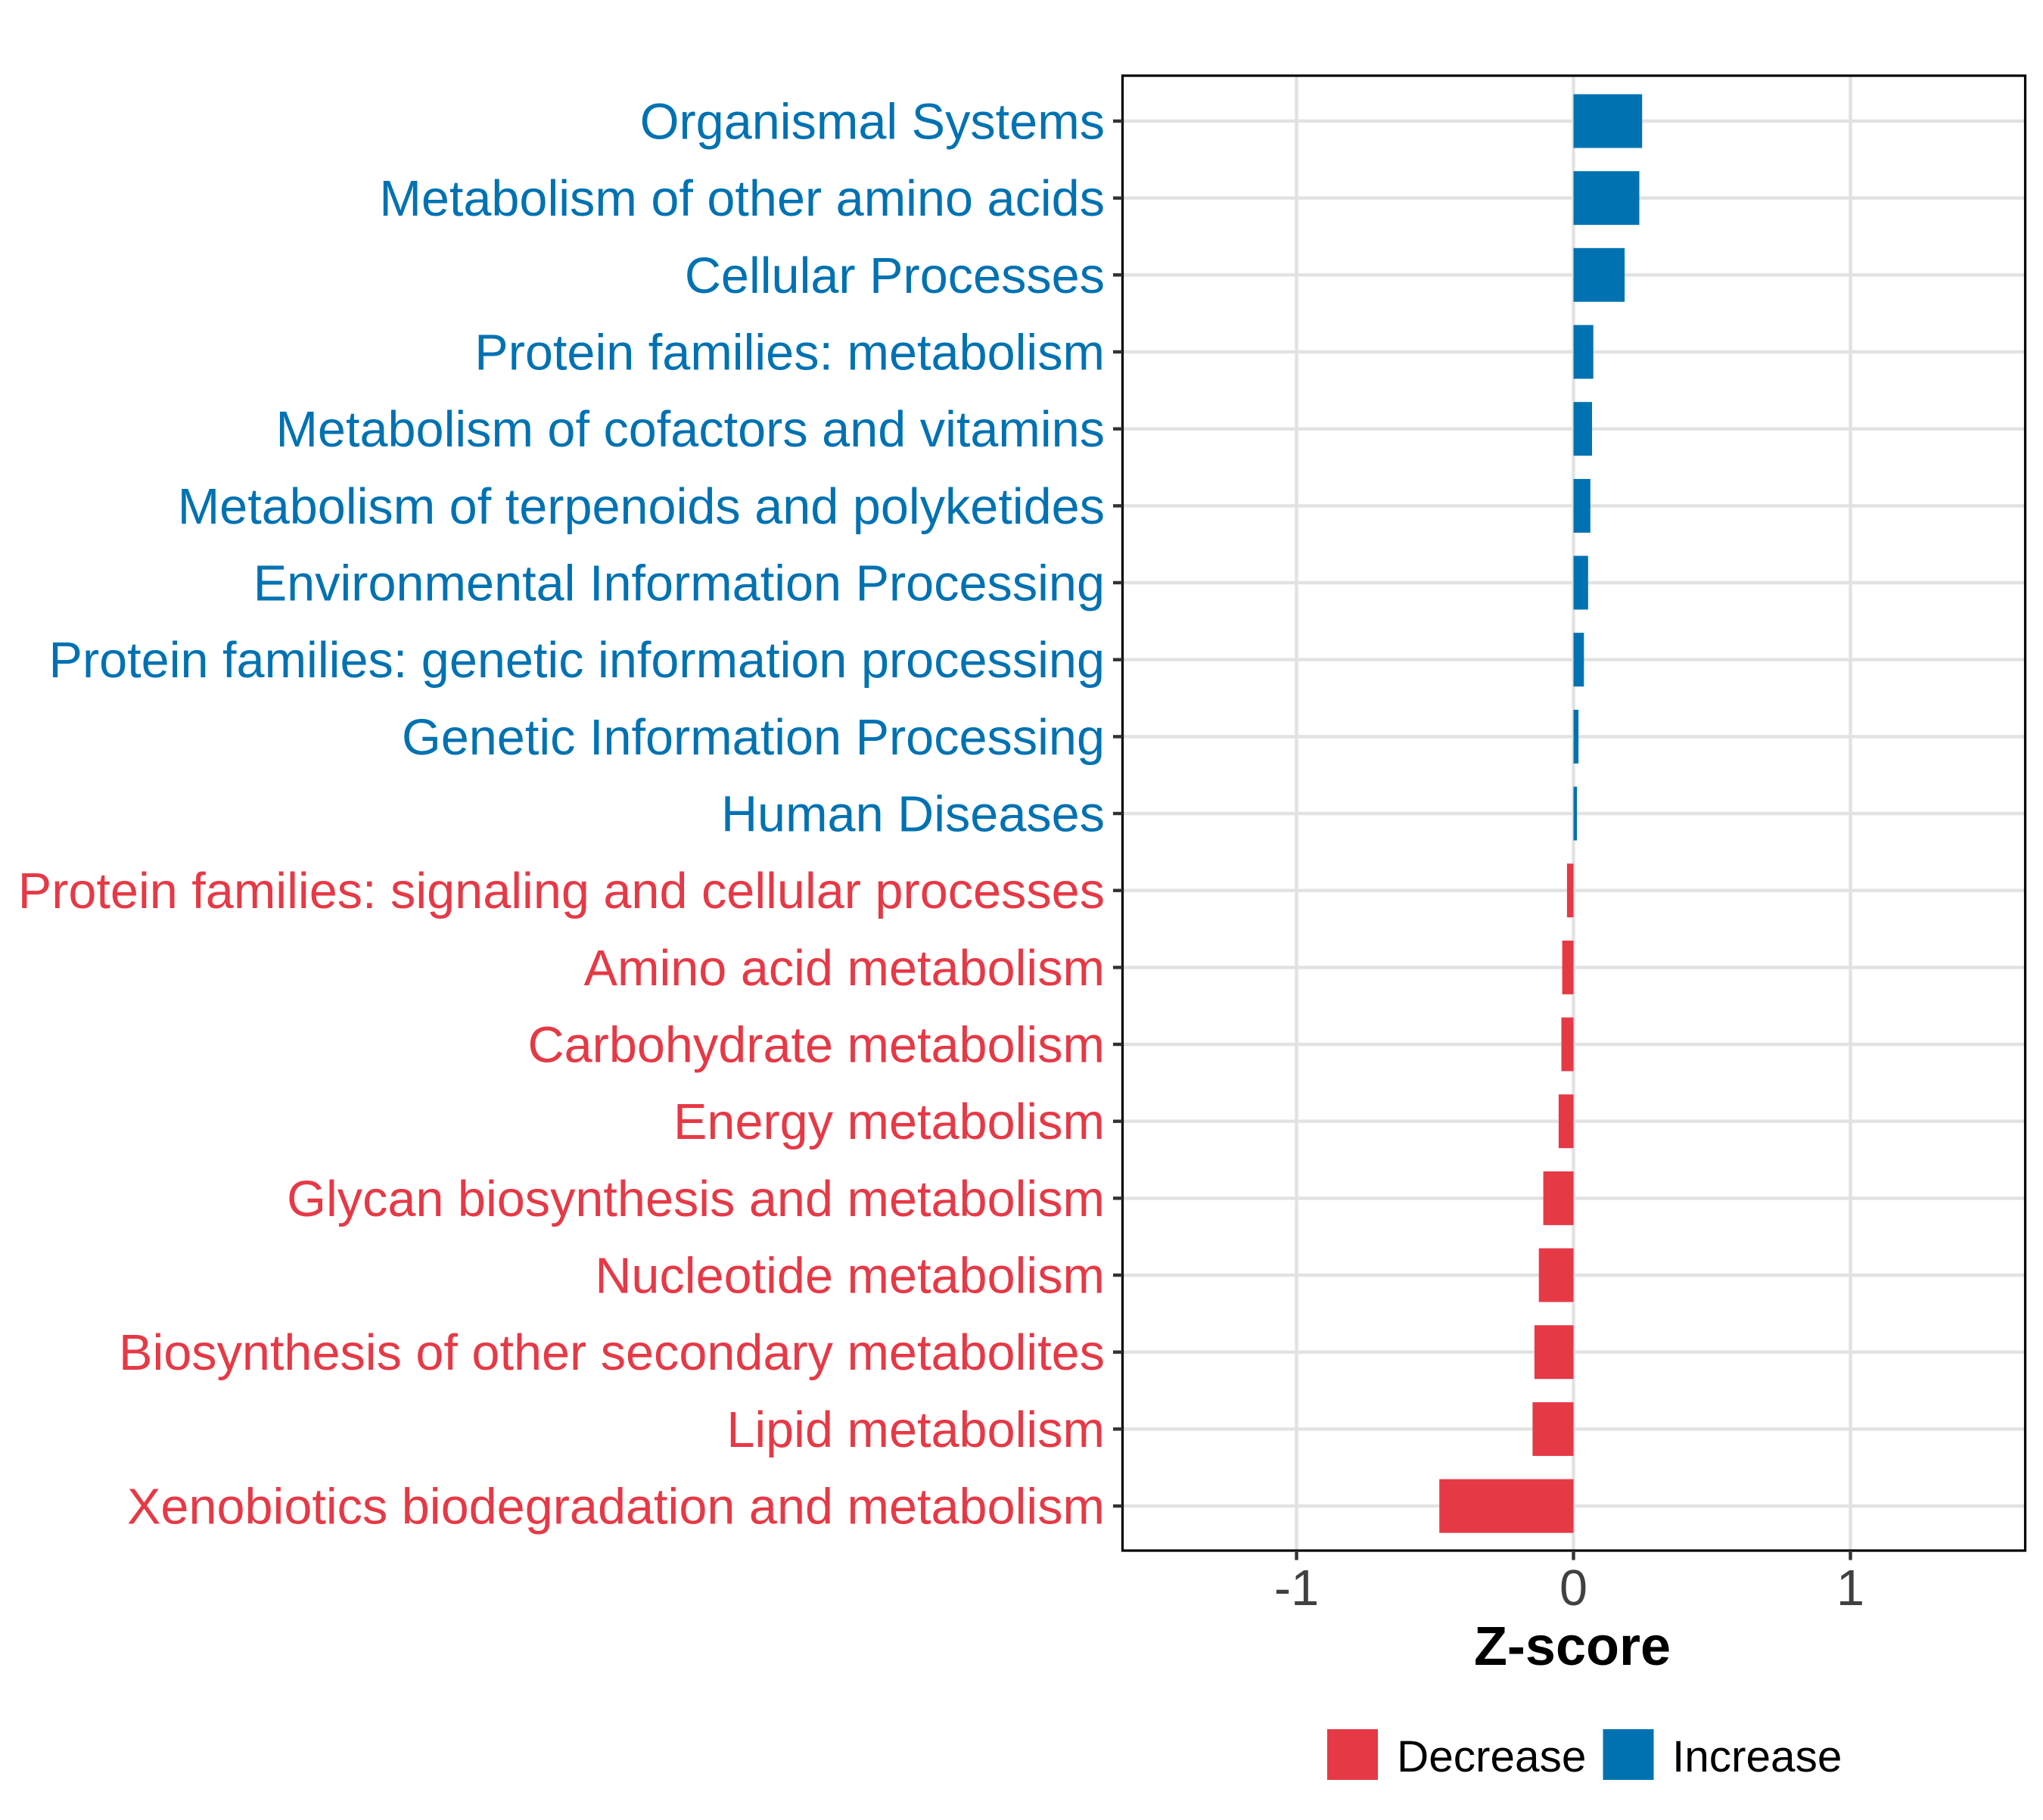 The image size is (2043, 1820). What do you see at coordinates (642, 507) in the screenshot?
I see `svg-text:Metabolism of terpenoids and p: Metabolism of terpenoids and polyketides` at bounding box center [642, 507].